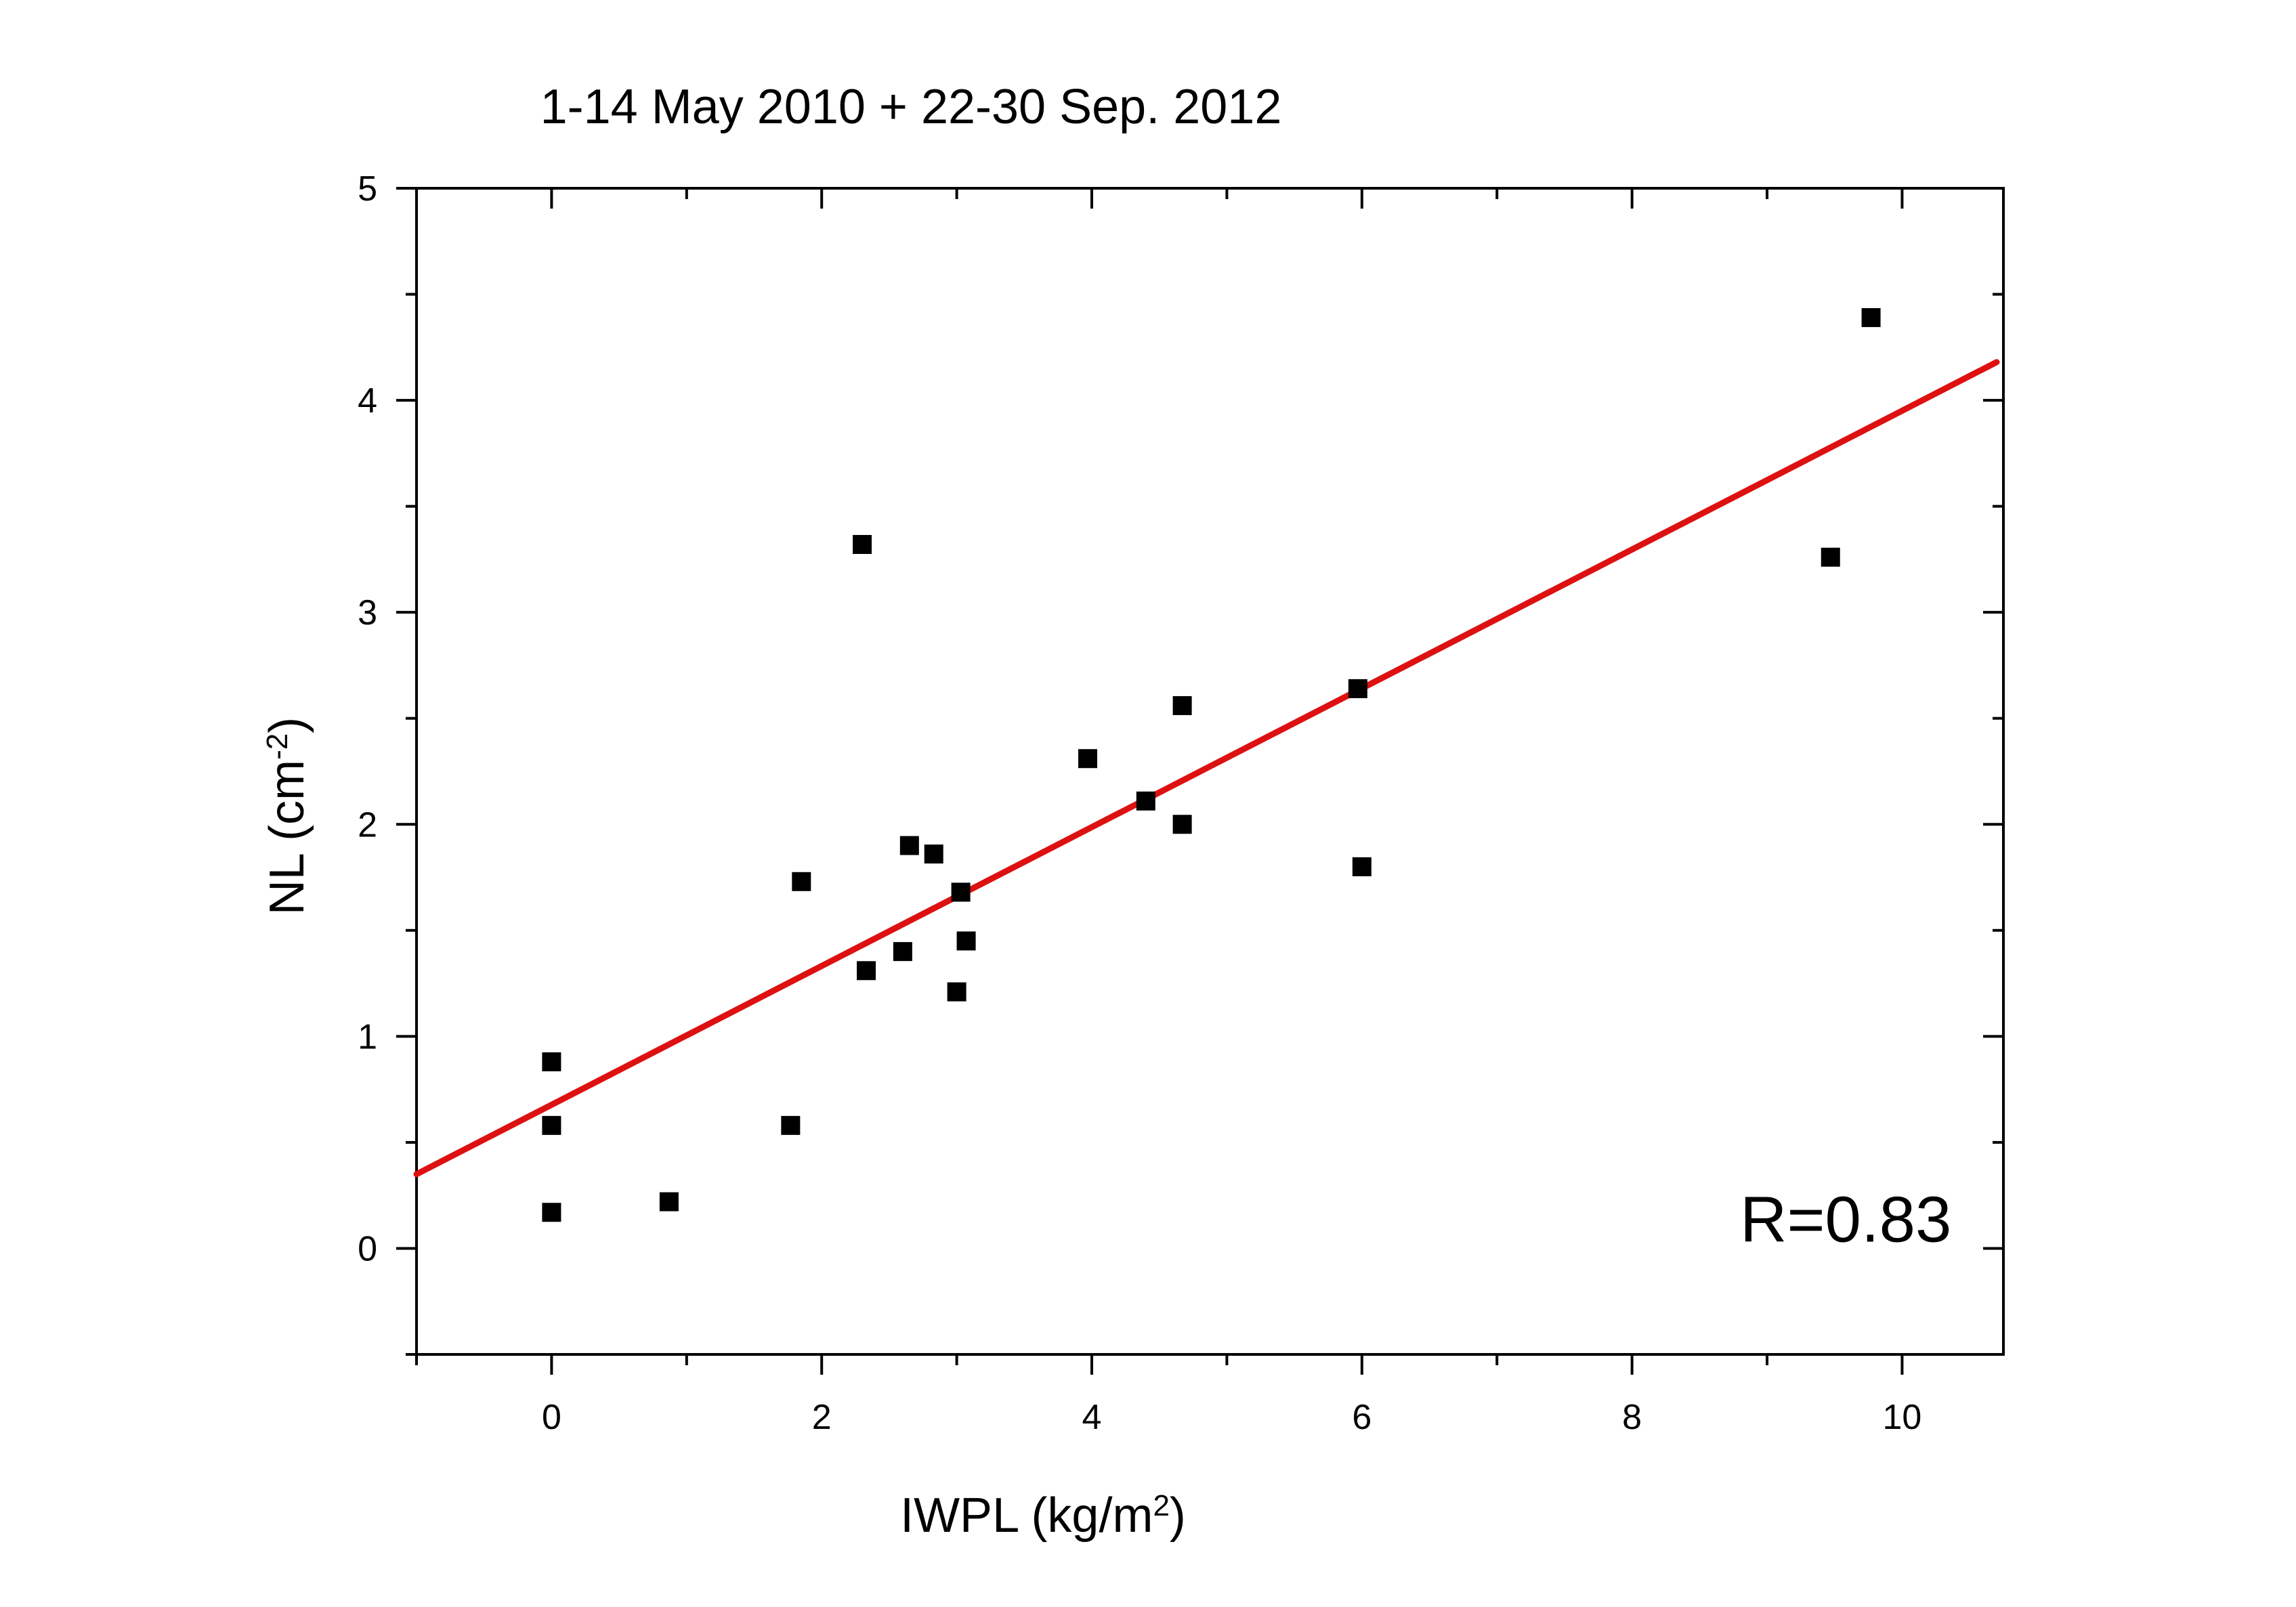 This screenshot has width=2296, height=1607. Describe the element at coordinates (368, 189) in the screenshot. I see `y-tick-label: 5` at that location.